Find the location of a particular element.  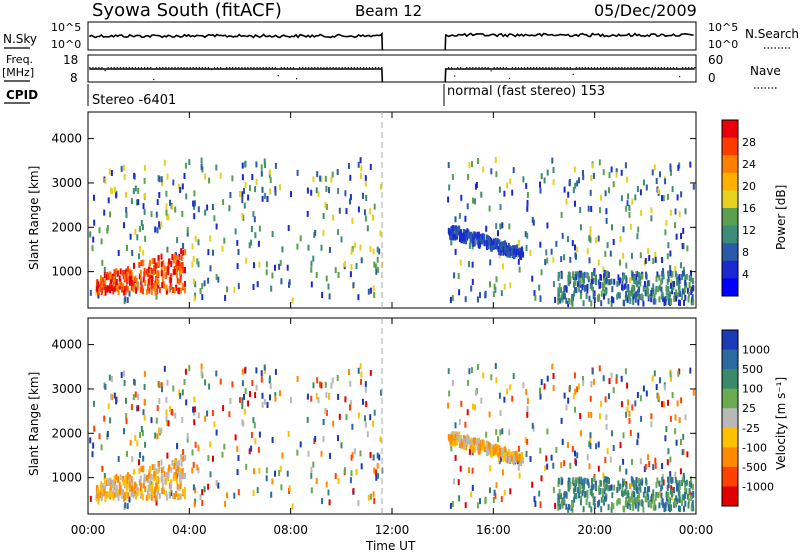

x-axis-label: Time UT is located at coordinates (390, 546).